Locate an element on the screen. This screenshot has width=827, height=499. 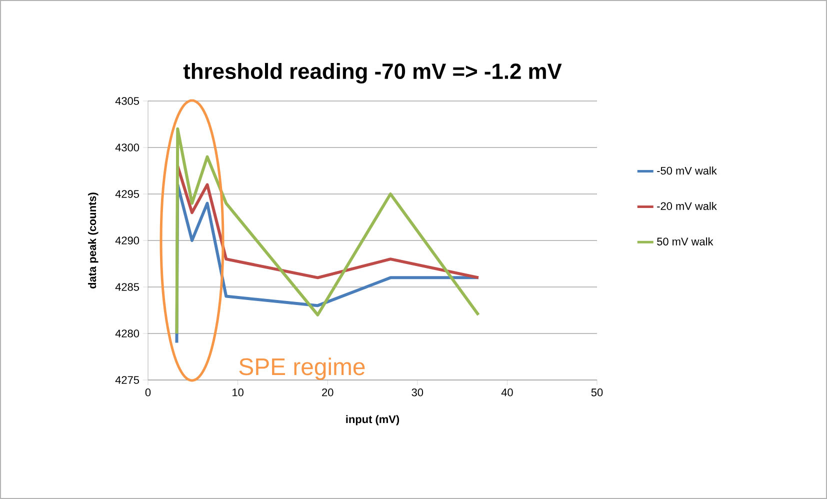
y-tick-label: 4295 is located at coordinates (127, 194).